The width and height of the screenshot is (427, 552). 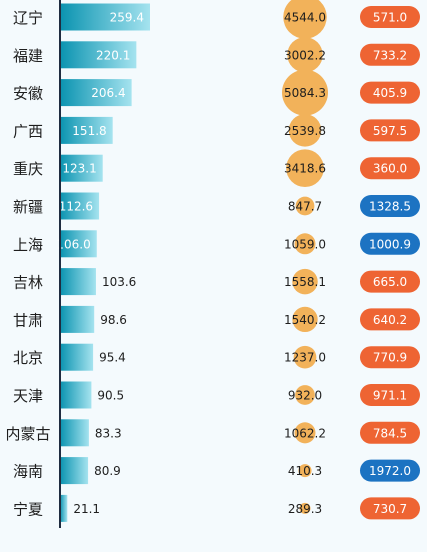 I want to click on bar-value-label: 95.4, so click(x=112, y=358).